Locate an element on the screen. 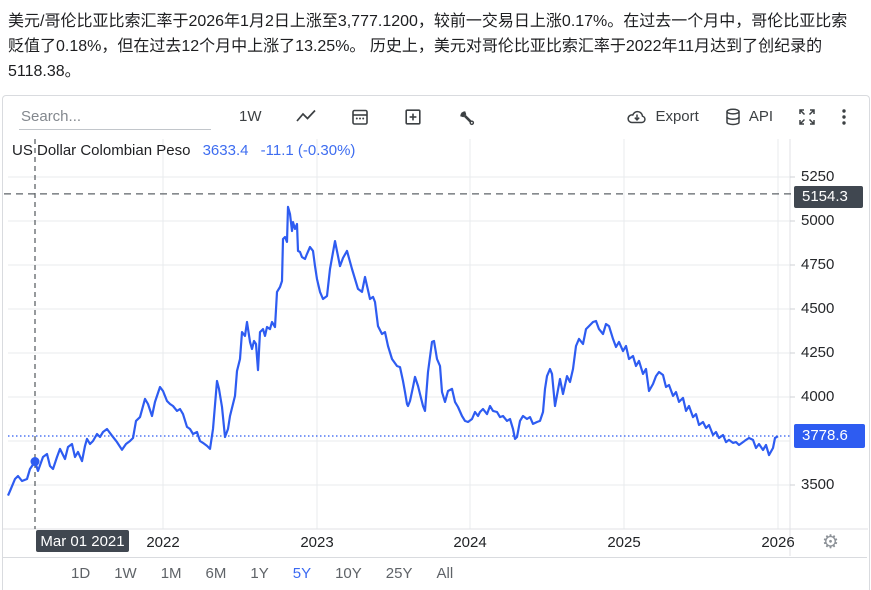 Image resolution: width=871 pixels, height=590 pixels. database-icon is located at coordinates (733, 116).